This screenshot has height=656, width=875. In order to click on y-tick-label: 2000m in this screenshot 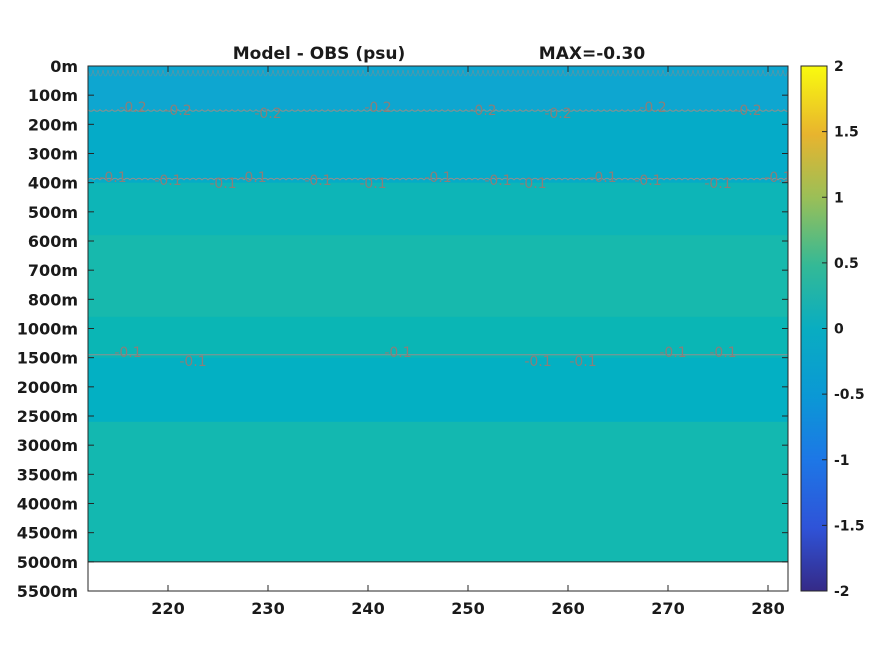, I will do `click(47, 387)`.